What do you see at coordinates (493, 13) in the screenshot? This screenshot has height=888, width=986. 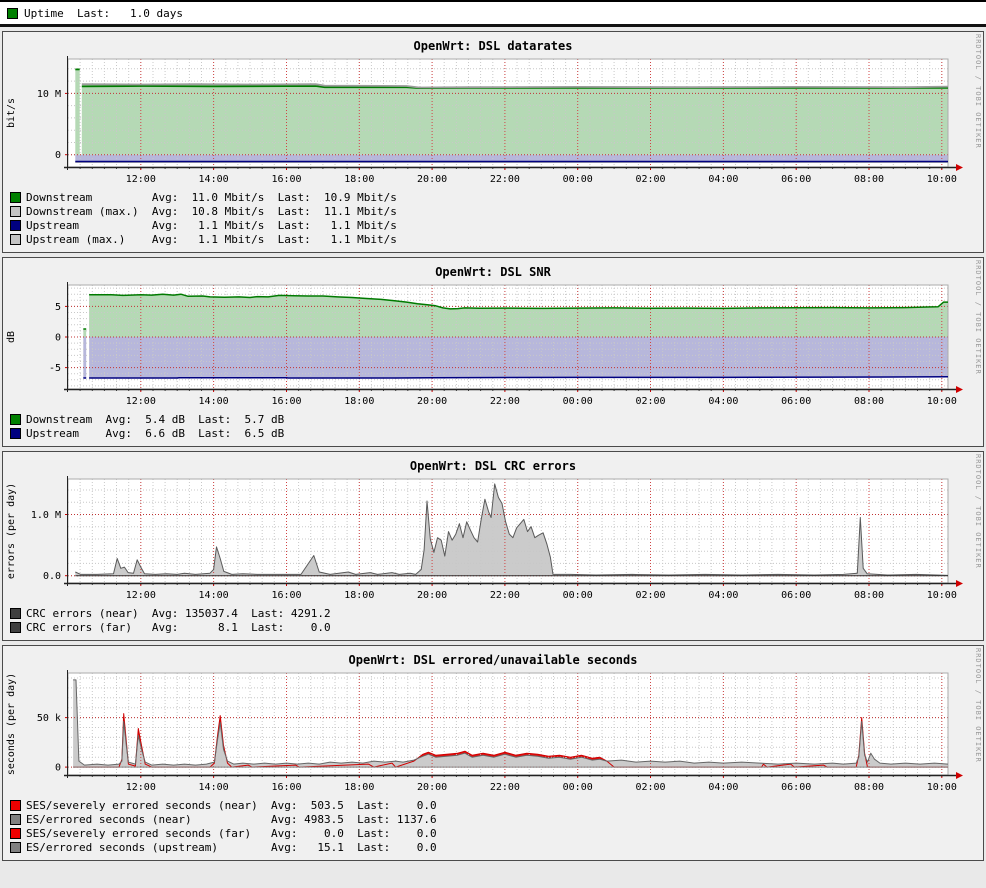 I see `uptime-bar: Uptime Last: 1.0 days` at bounding box center [493, 13].